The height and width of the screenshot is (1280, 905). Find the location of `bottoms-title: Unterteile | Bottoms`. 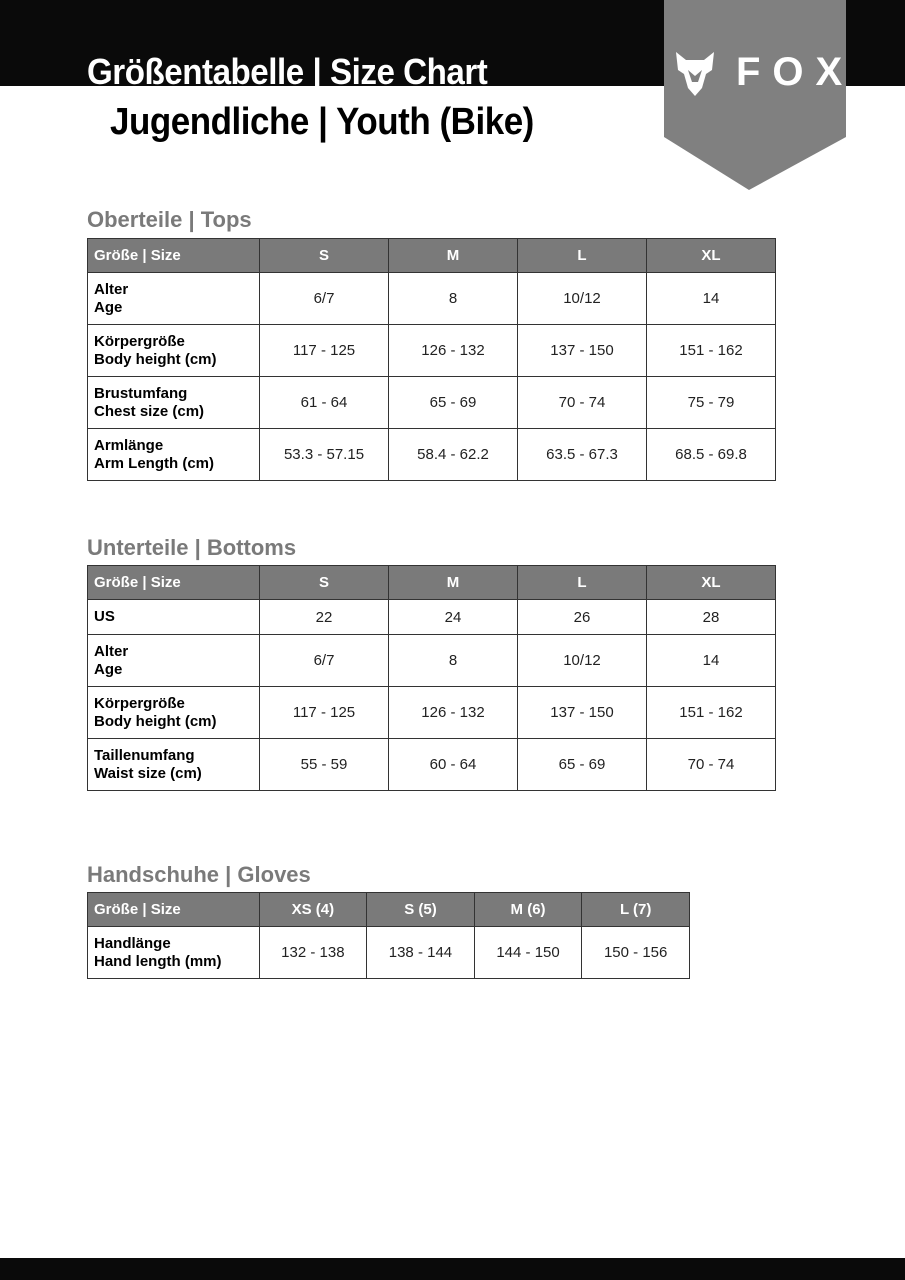

bottoms-title: Unterteile | Bottoms is located at coordinates (192, 547).